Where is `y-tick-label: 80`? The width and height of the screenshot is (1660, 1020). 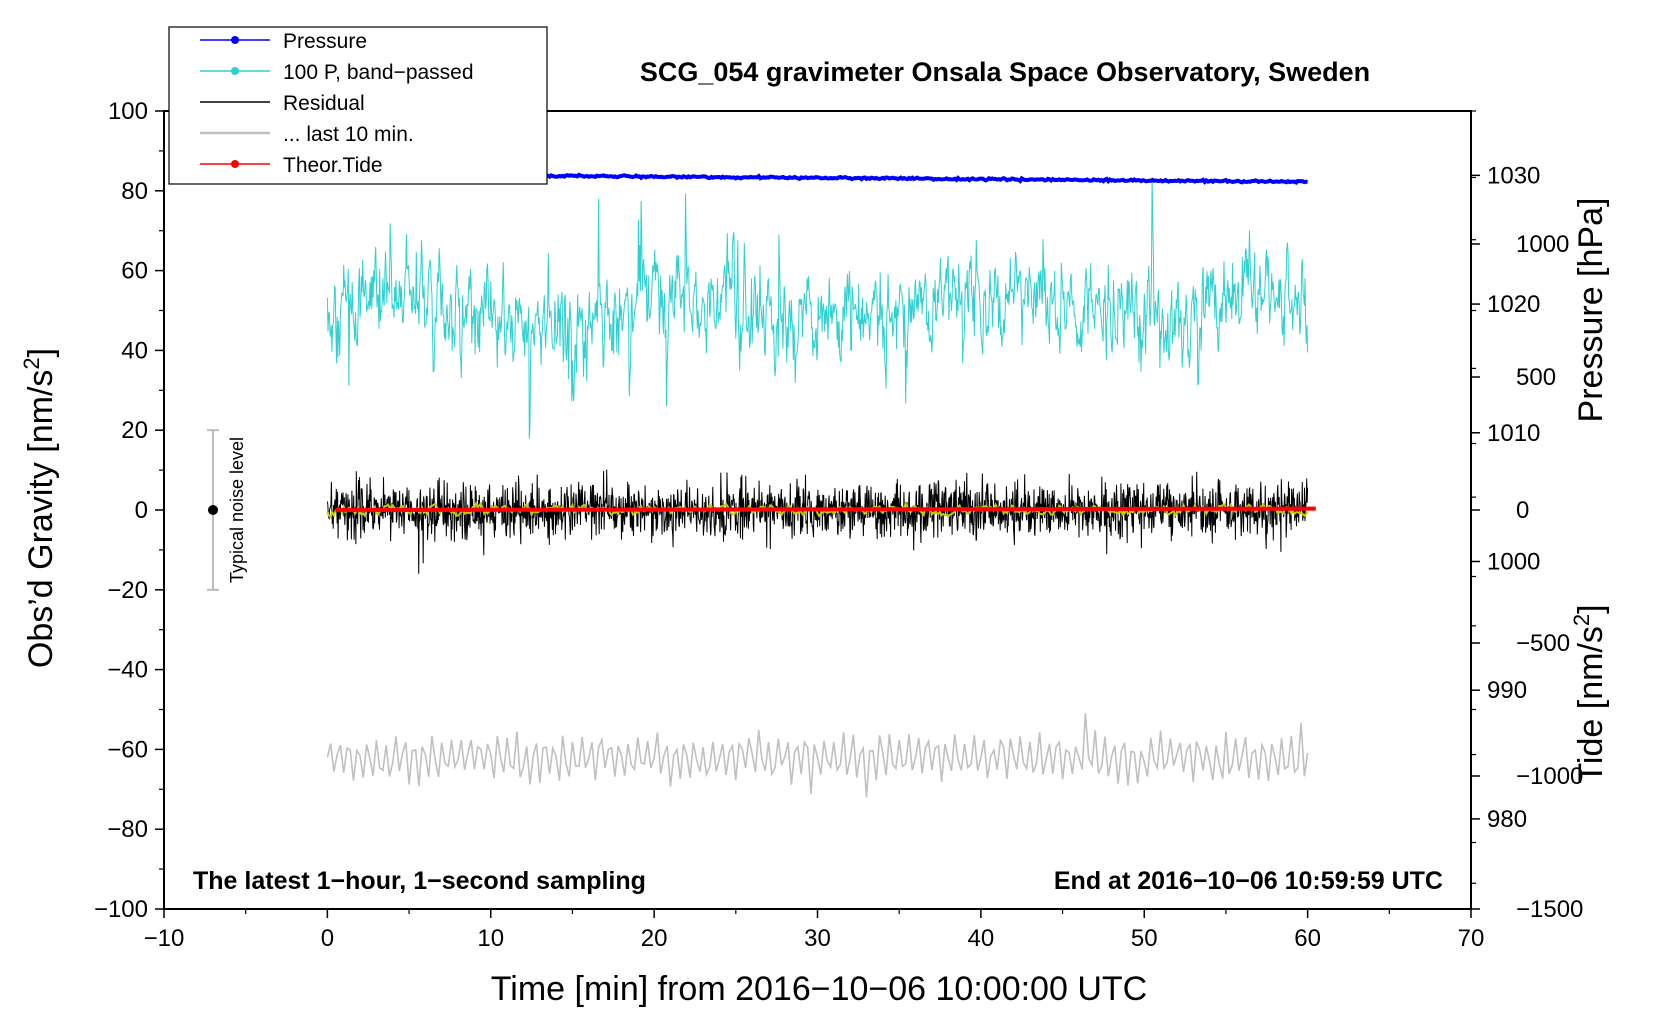 y-tick-label: 80 is located at coordinates (134, 191).